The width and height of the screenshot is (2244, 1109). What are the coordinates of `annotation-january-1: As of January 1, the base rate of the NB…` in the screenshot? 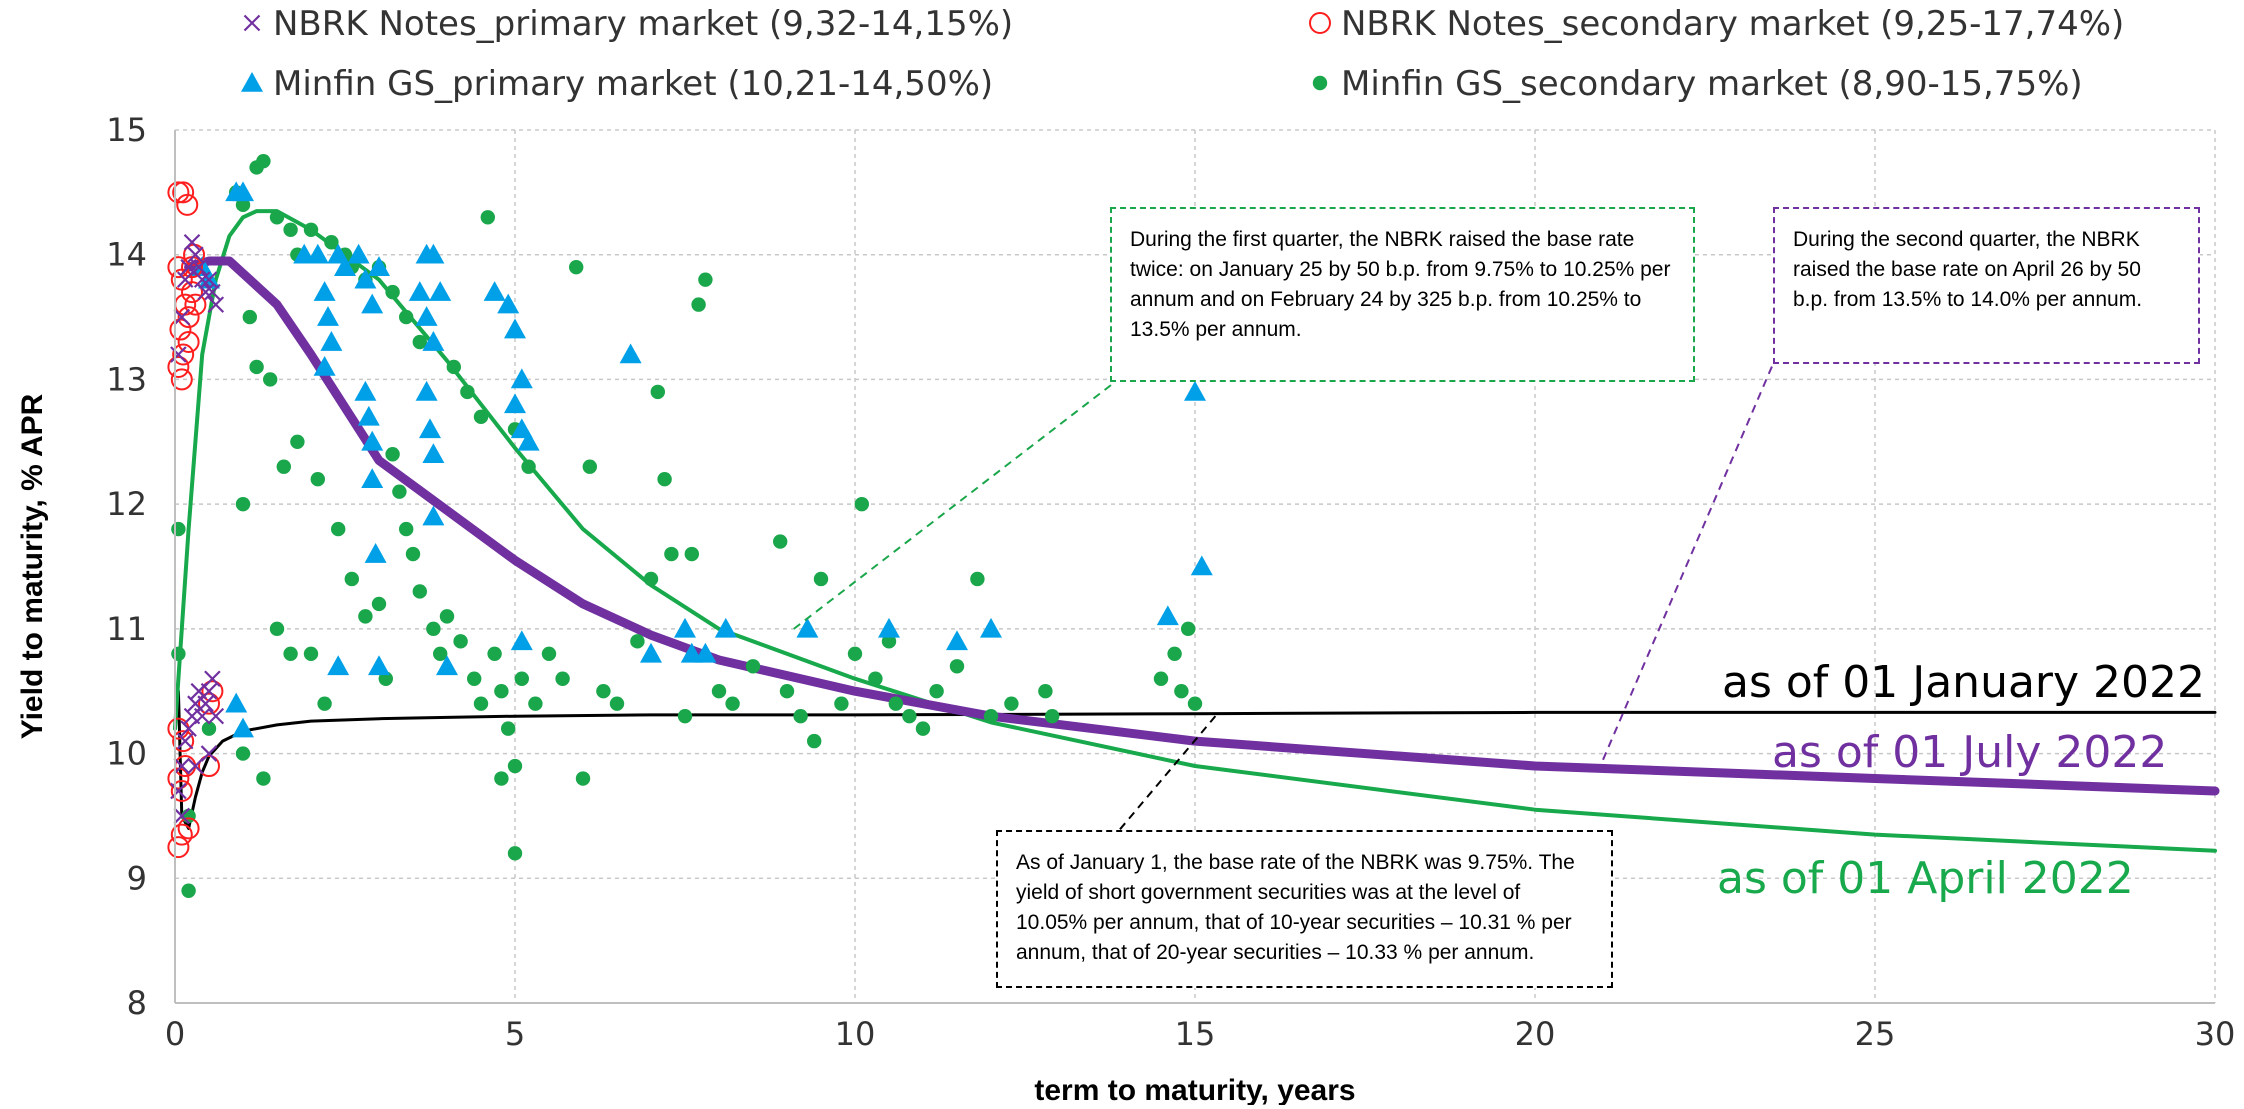 It's located at (1304, 909).